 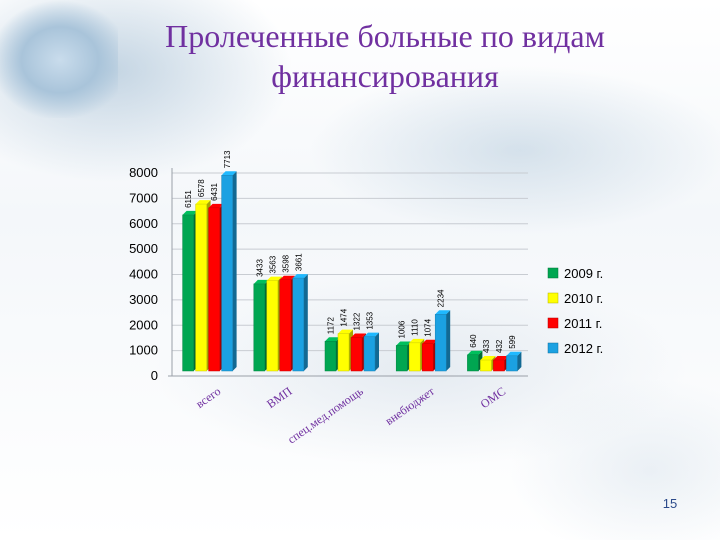 I want to click on title-line-1: Пролеченные больные по видам, so click(x=385, y=36).